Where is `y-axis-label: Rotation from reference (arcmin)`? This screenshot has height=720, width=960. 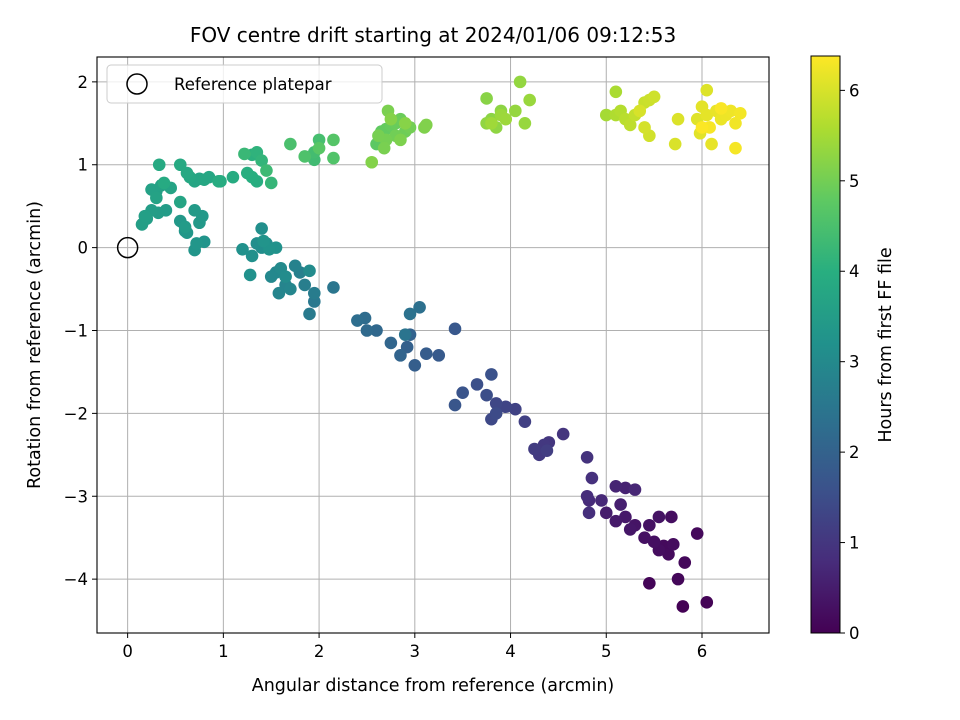
y-axis-label: Rotation from reference (arcmin) is located at coordinates (35, 345).